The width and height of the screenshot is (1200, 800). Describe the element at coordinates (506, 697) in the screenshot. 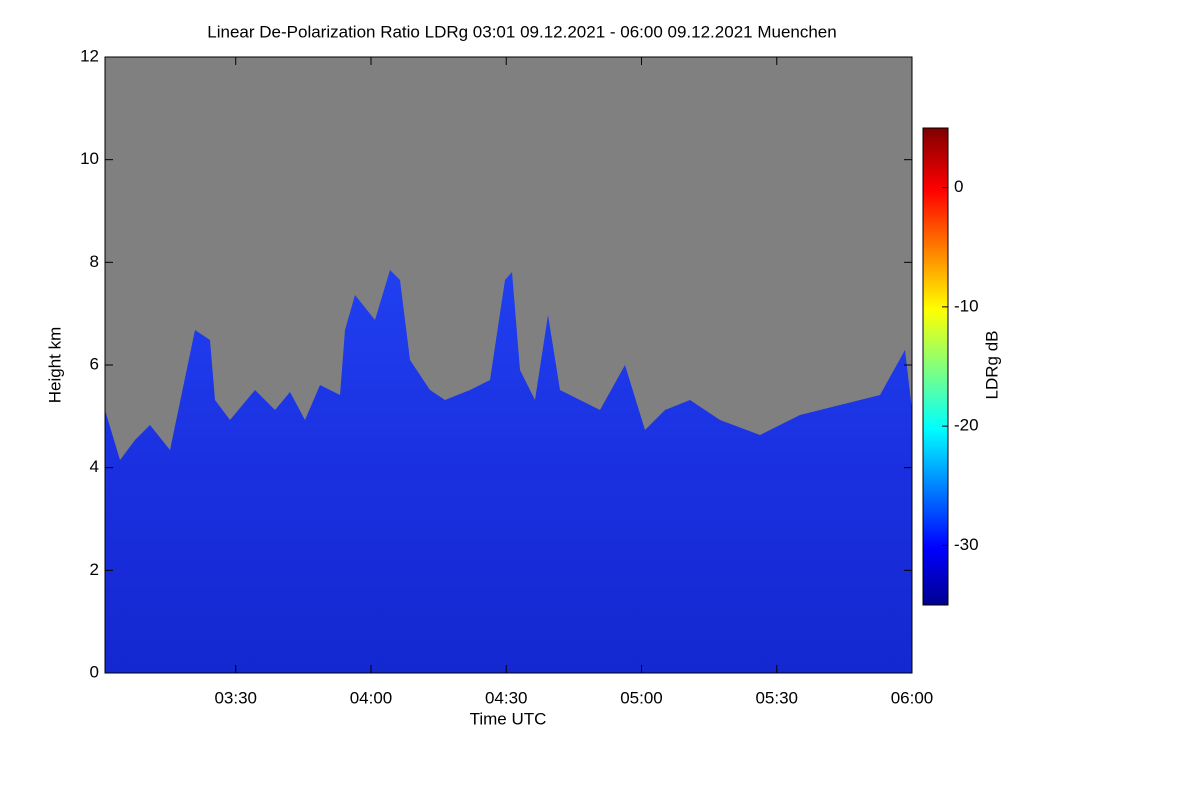

I see `x-tick-label: 04:30` at that location.